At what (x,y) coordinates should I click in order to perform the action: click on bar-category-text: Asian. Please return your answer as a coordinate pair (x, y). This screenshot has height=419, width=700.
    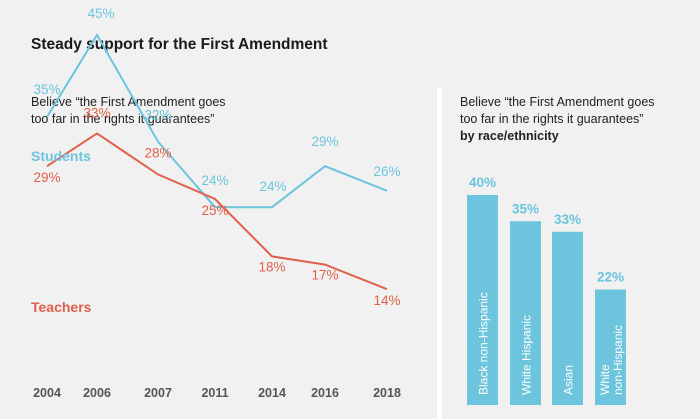
    Looking at the image, I should click on (569, 380).